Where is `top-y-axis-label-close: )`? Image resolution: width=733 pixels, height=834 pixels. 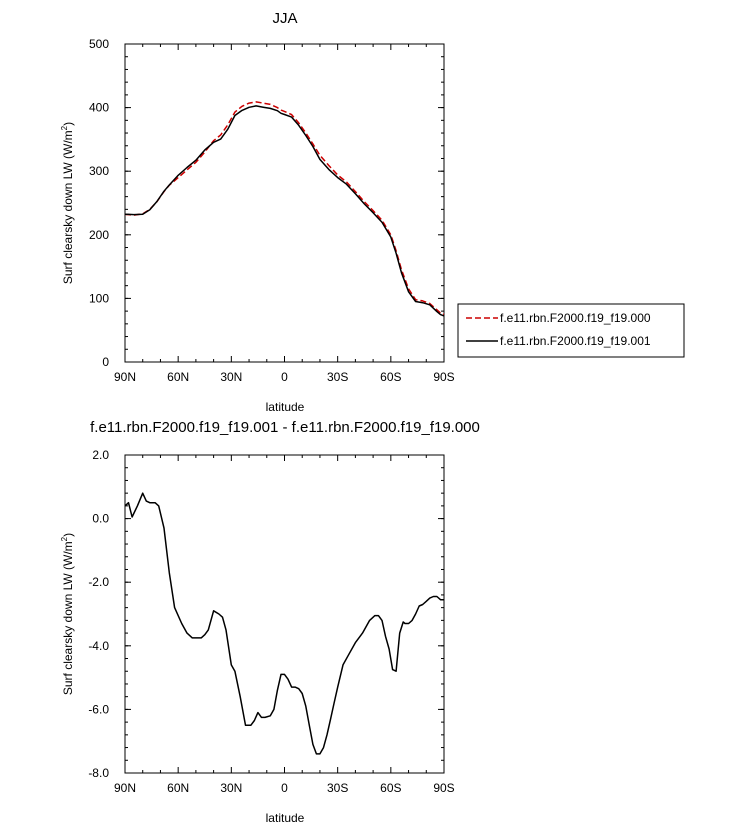 top-y-axis-label-close: ) is located at coordinates (68, 124).